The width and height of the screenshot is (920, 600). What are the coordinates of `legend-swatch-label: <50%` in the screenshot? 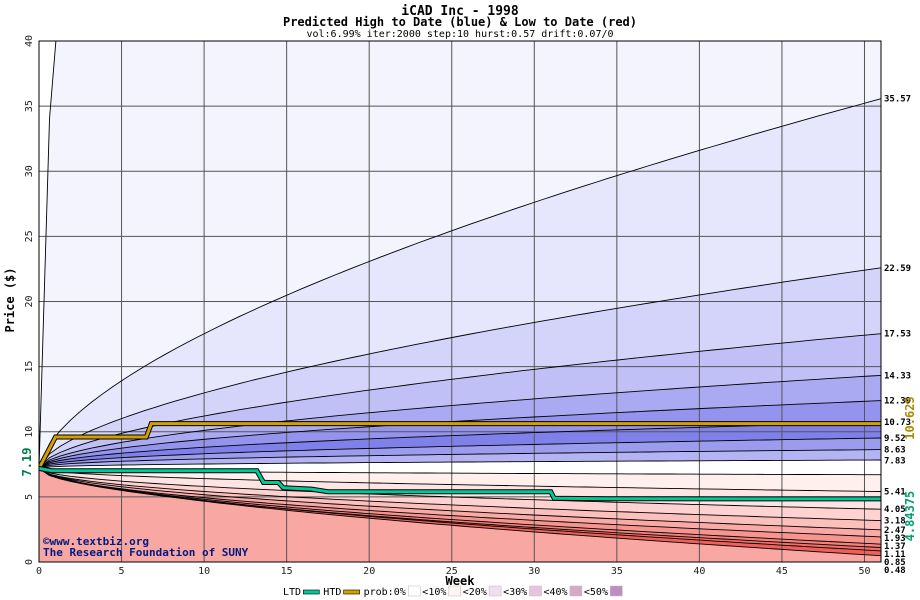 It's located at (596, 592).